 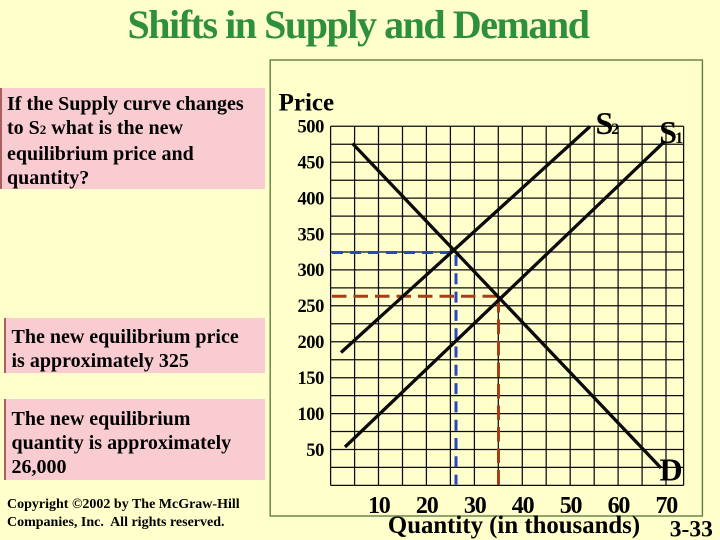 What do you see at coordinates (619, 506) in the screenshot?
I see `svg-text: 60` at bounding box center [619, 506].